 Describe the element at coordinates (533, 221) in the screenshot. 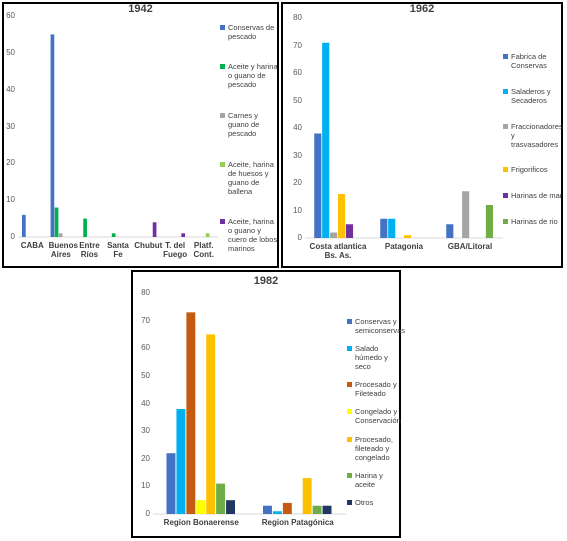

I see `legend-item: Harinas de rio` at that location.